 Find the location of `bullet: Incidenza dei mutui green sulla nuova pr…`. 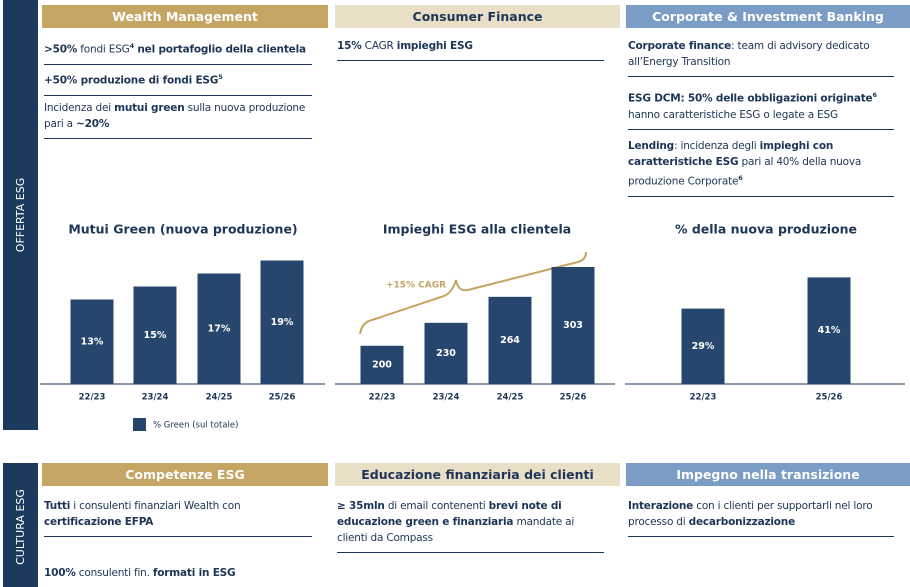

bullet: Incidenza dei mutui green sulla nuova pr… is located at coordinates (178, 119).